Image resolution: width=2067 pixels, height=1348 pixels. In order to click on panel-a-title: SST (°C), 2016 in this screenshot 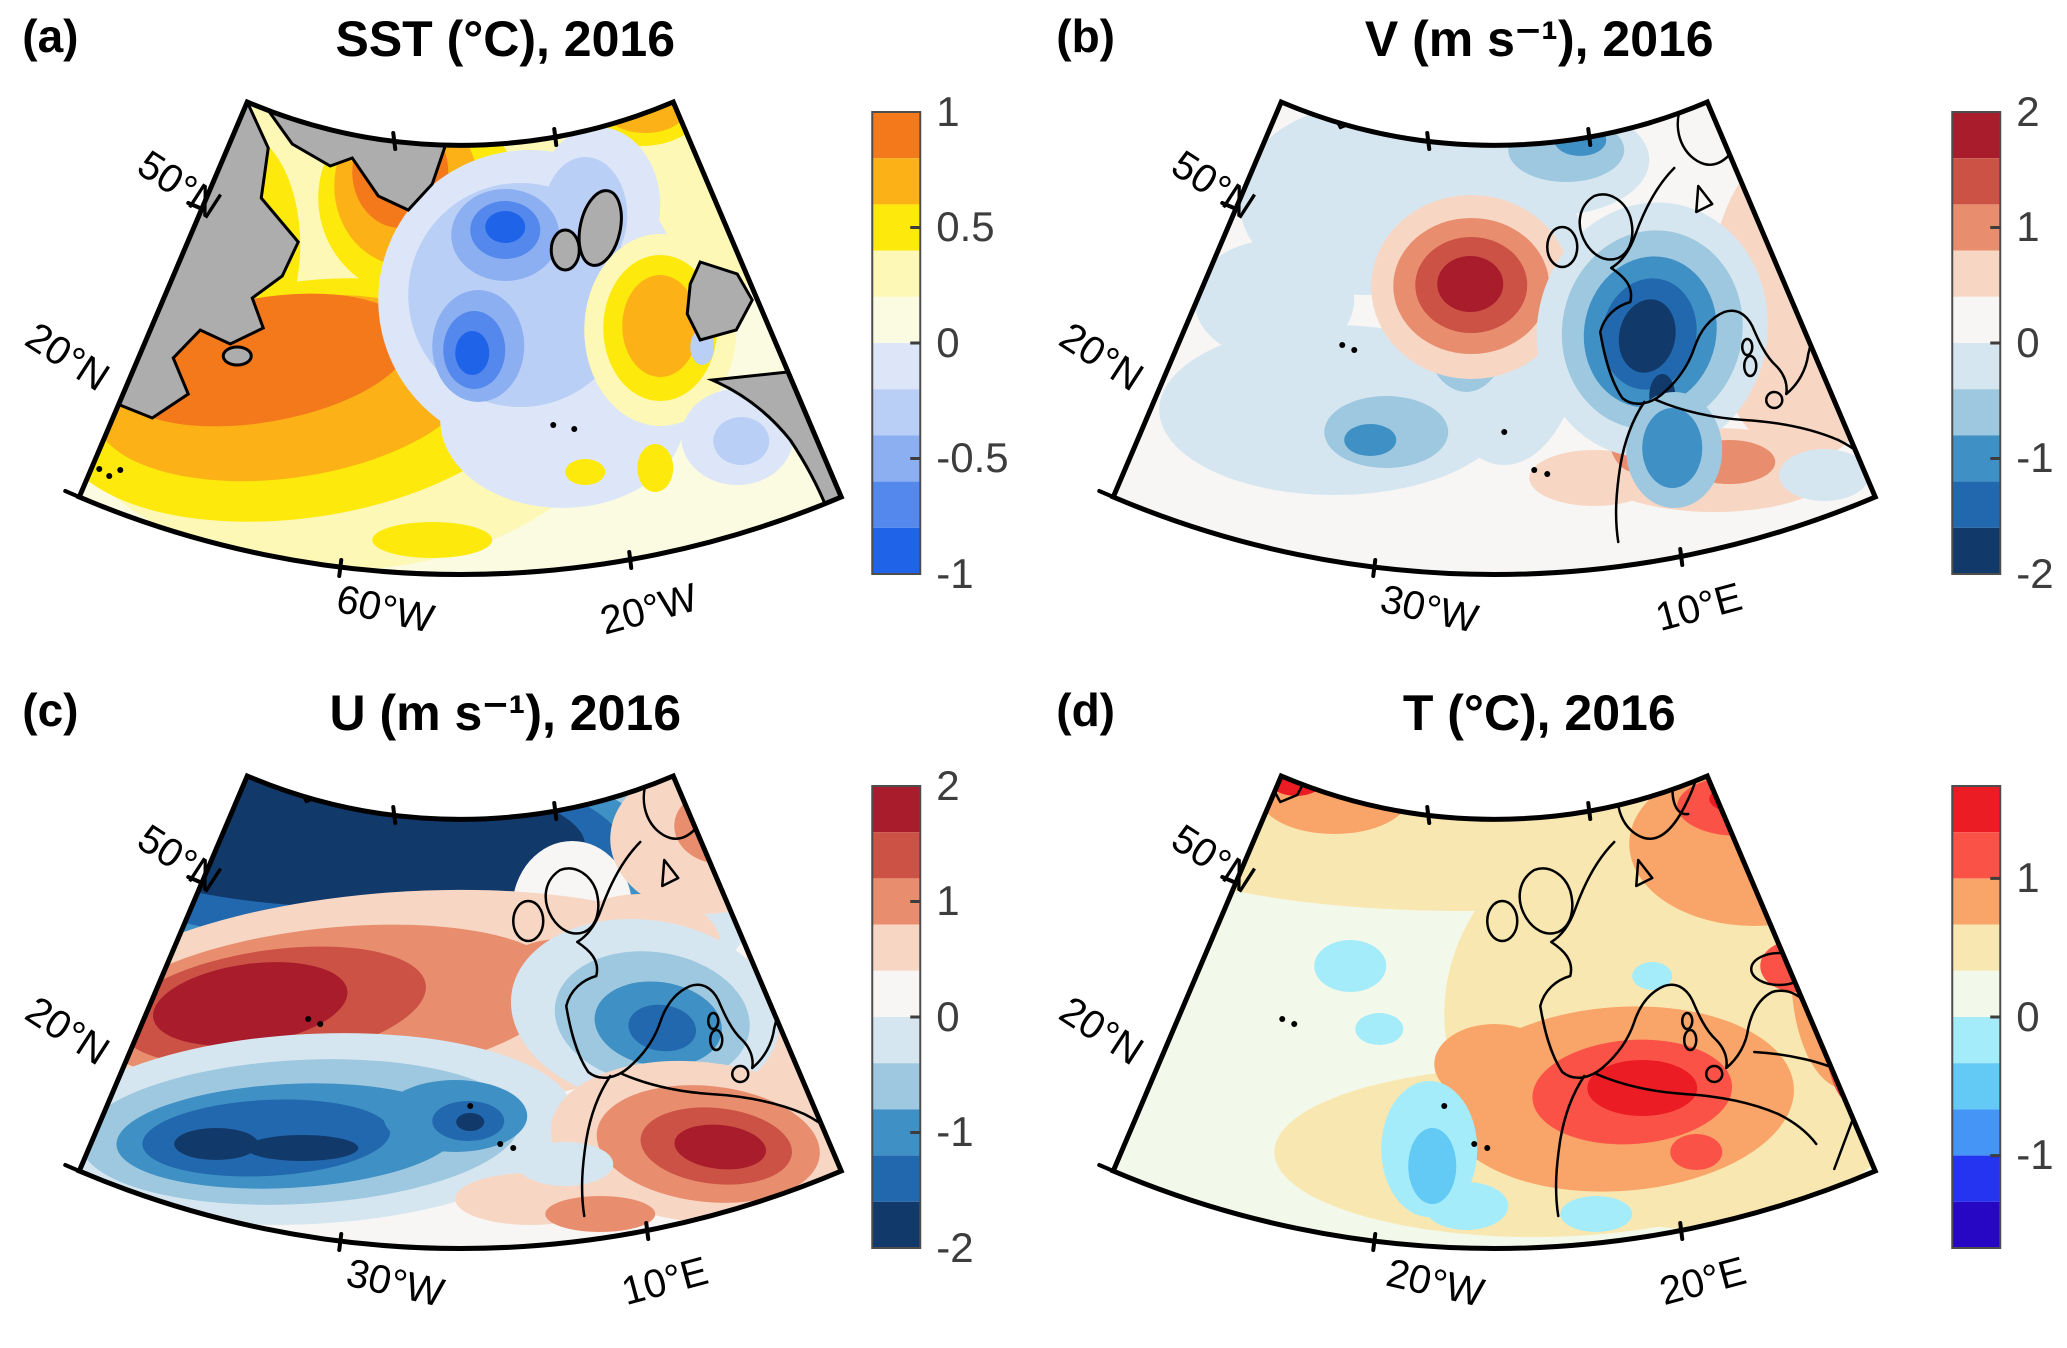, I will do `click(505, 39)`.